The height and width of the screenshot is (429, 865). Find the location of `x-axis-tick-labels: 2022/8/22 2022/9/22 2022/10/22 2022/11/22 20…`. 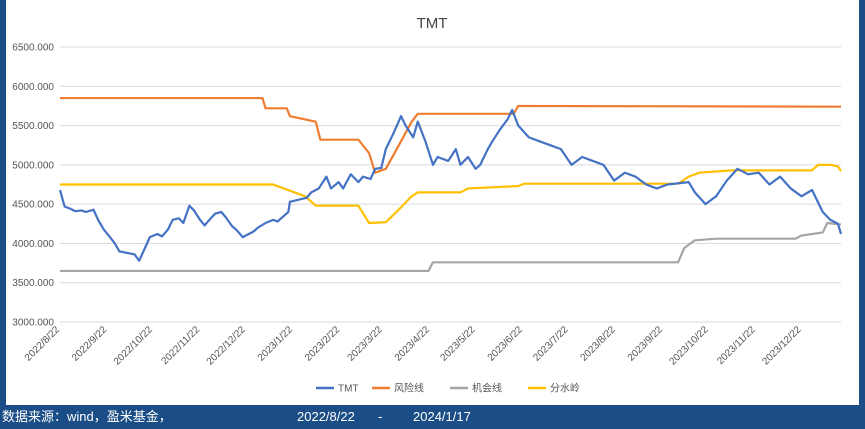

x-axis-tick-labels: 2022/8/22 2022/9/22 2022/10/22 2022/11/22 20… is located at coordinates (413, 345).